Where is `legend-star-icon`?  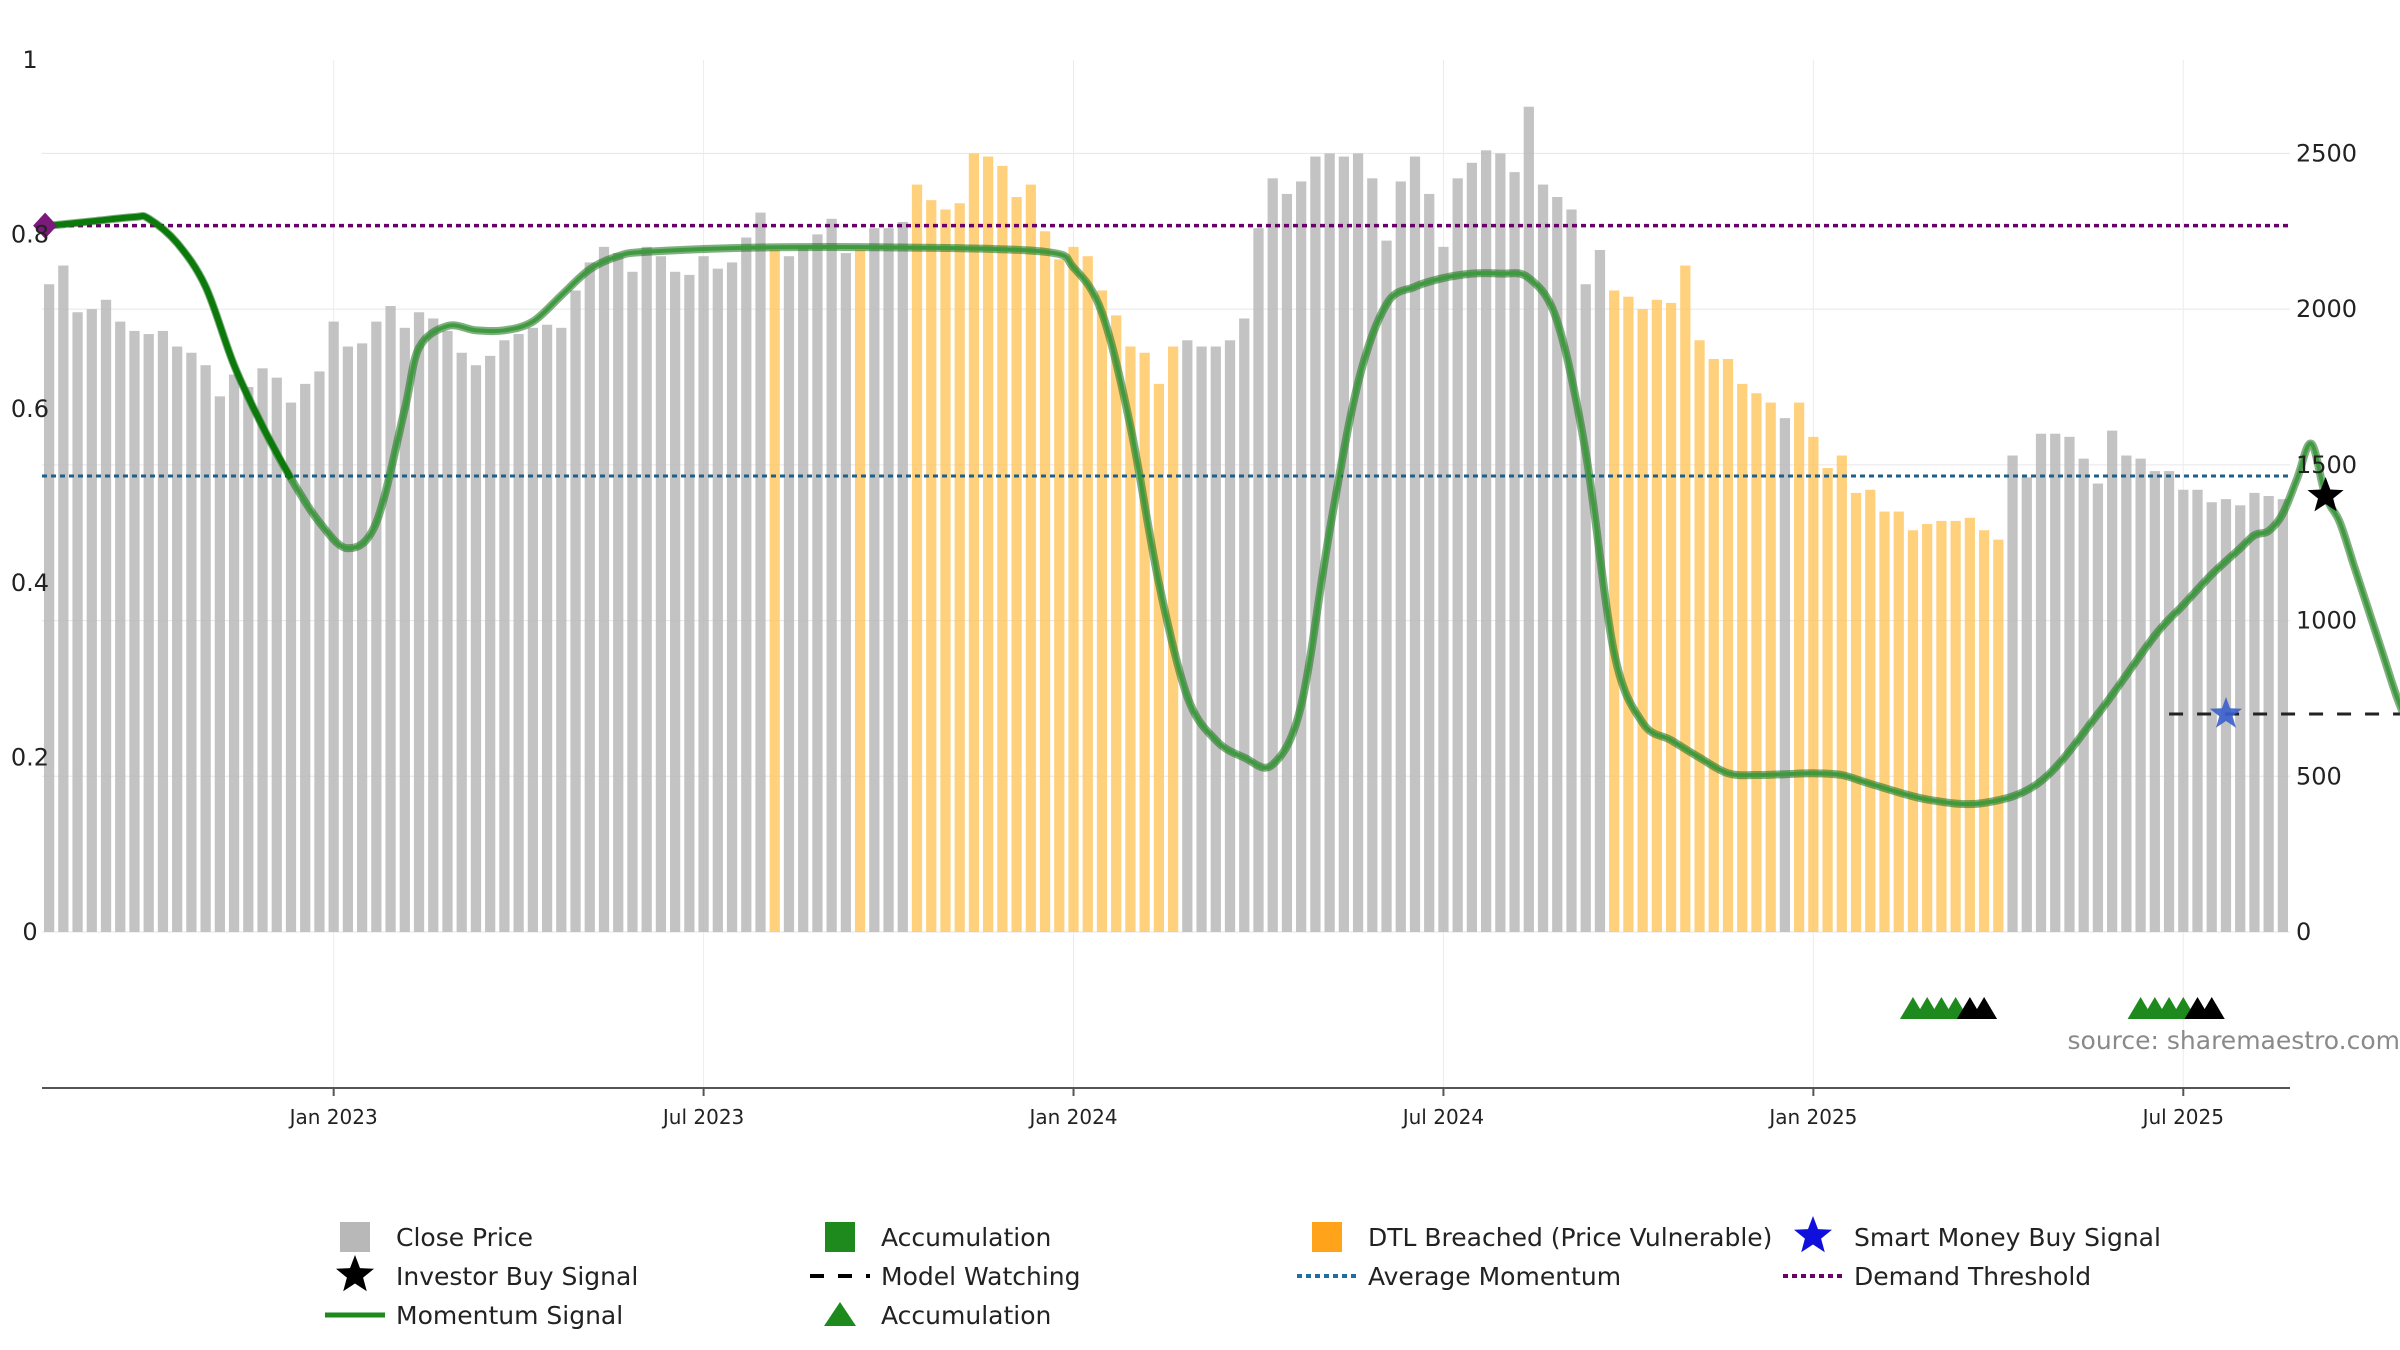 legend-star-icon is located at coordinates (355, 1273).